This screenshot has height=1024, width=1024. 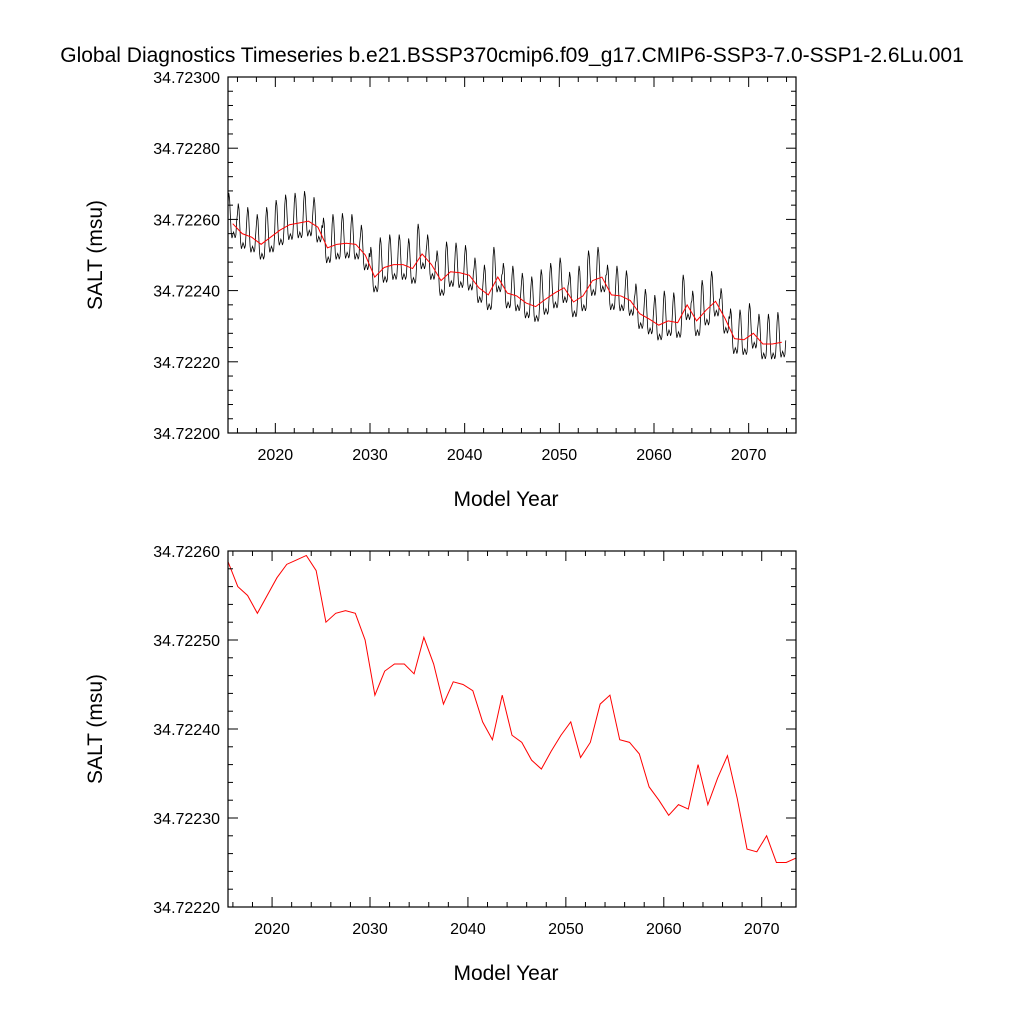 What do you see at coordinates (507, 282) in the screenshot?
I see `annual-mean-salt-line` at bounding box center [507, 282].